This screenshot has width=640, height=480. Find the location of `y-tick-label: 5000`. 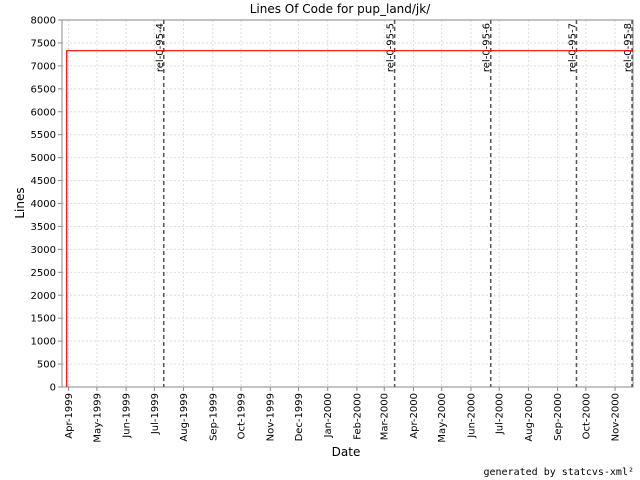

y-tick-label: 5000 is located at coordinates (43, 158).